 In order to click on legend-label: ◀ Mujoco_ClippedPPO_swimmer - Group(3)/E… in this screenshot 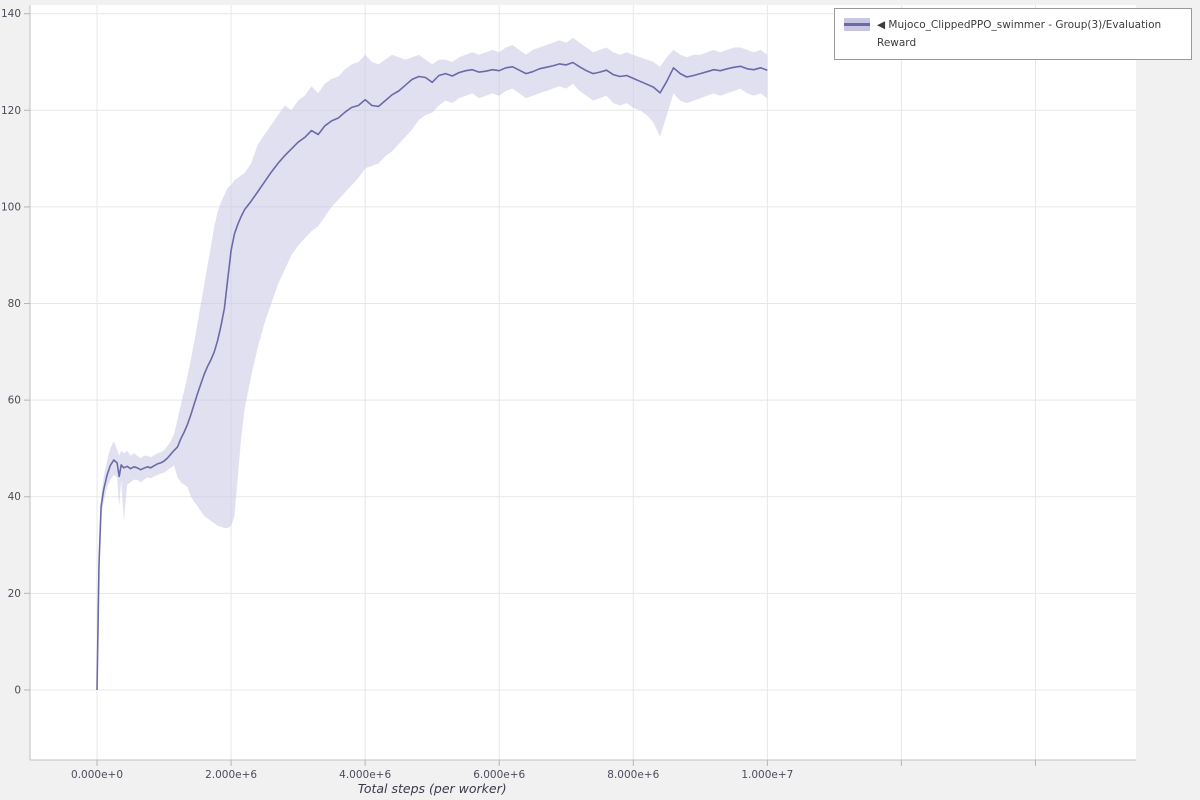, I will do `click(1029, 34)`.